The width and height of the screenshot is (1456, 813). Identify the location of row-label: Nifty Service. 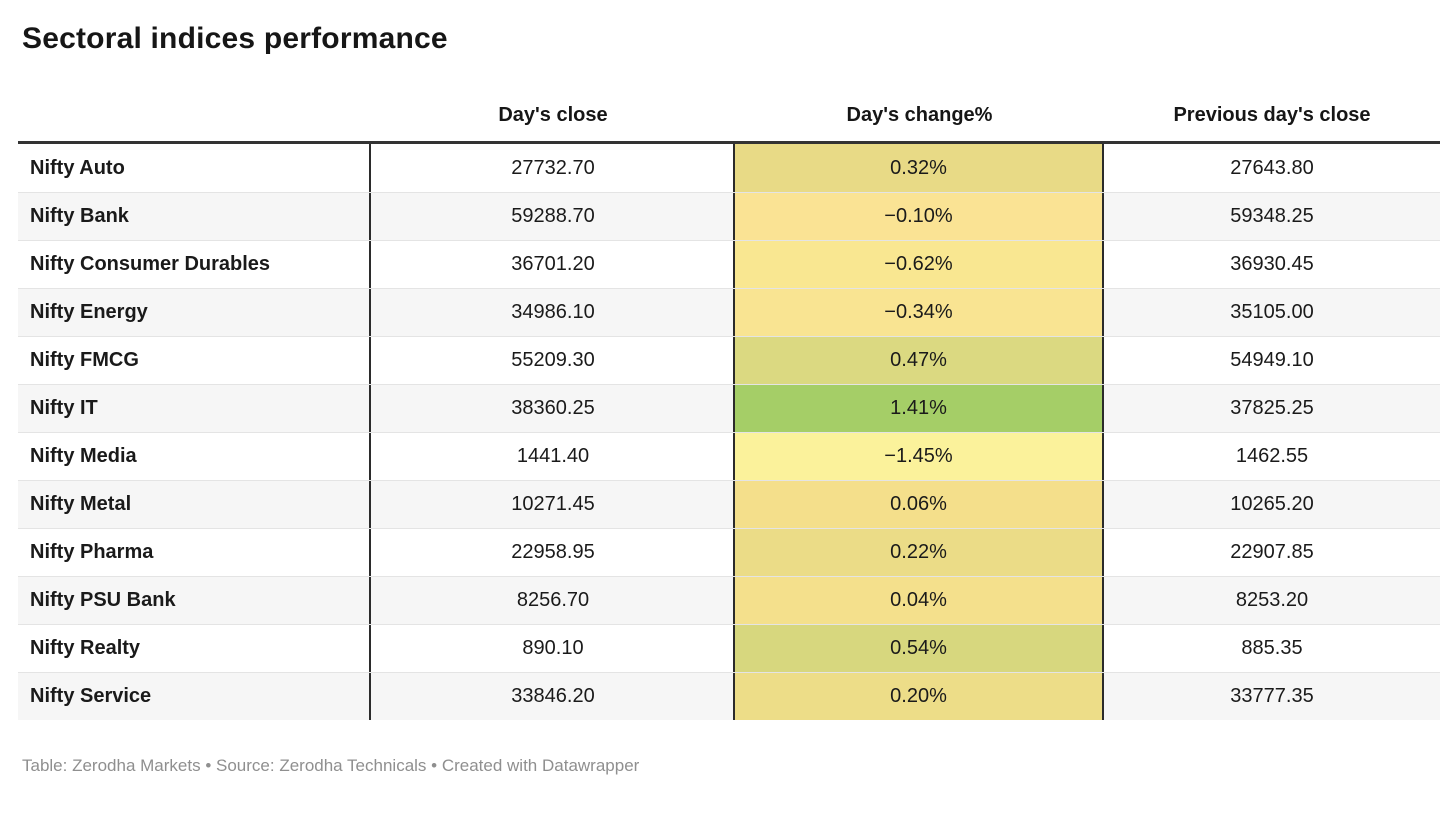
(194, 696).